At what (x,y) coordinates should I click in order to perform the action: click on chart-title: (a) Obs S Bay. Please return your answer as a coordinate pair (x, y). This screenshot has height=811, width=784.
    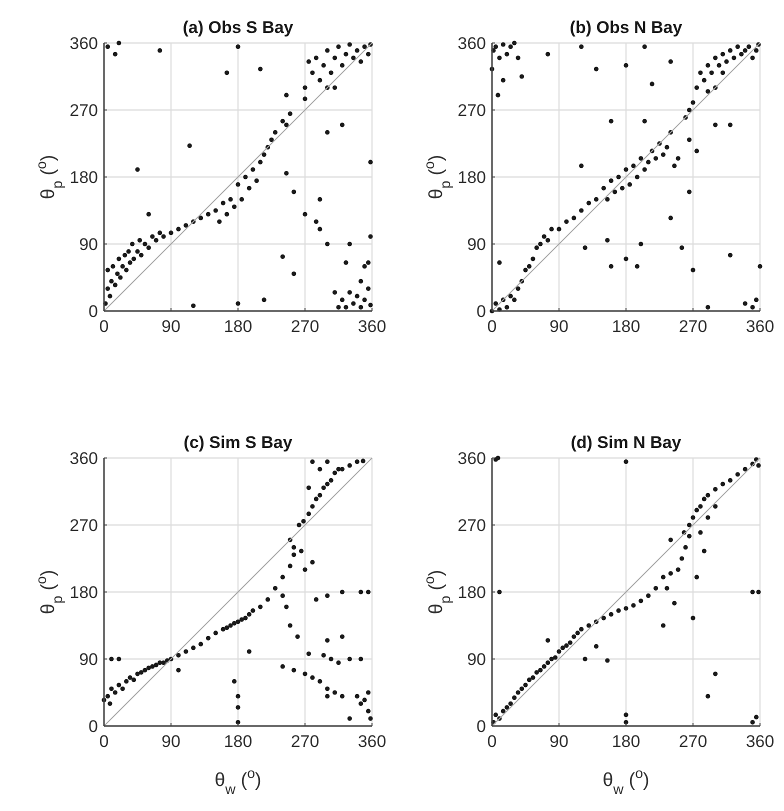
    Looking at the image, I should click on (238, 27).